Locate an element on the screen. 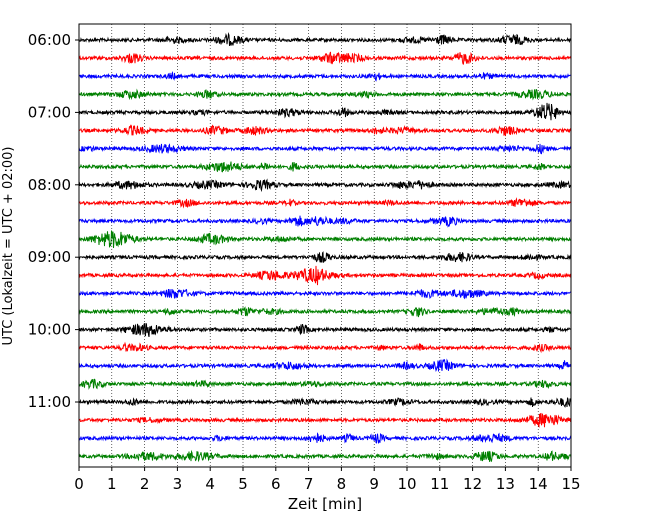 The width and height of the screenshot is (650, 520). x-tick-label: 13 is located at coordinates (505, 484).